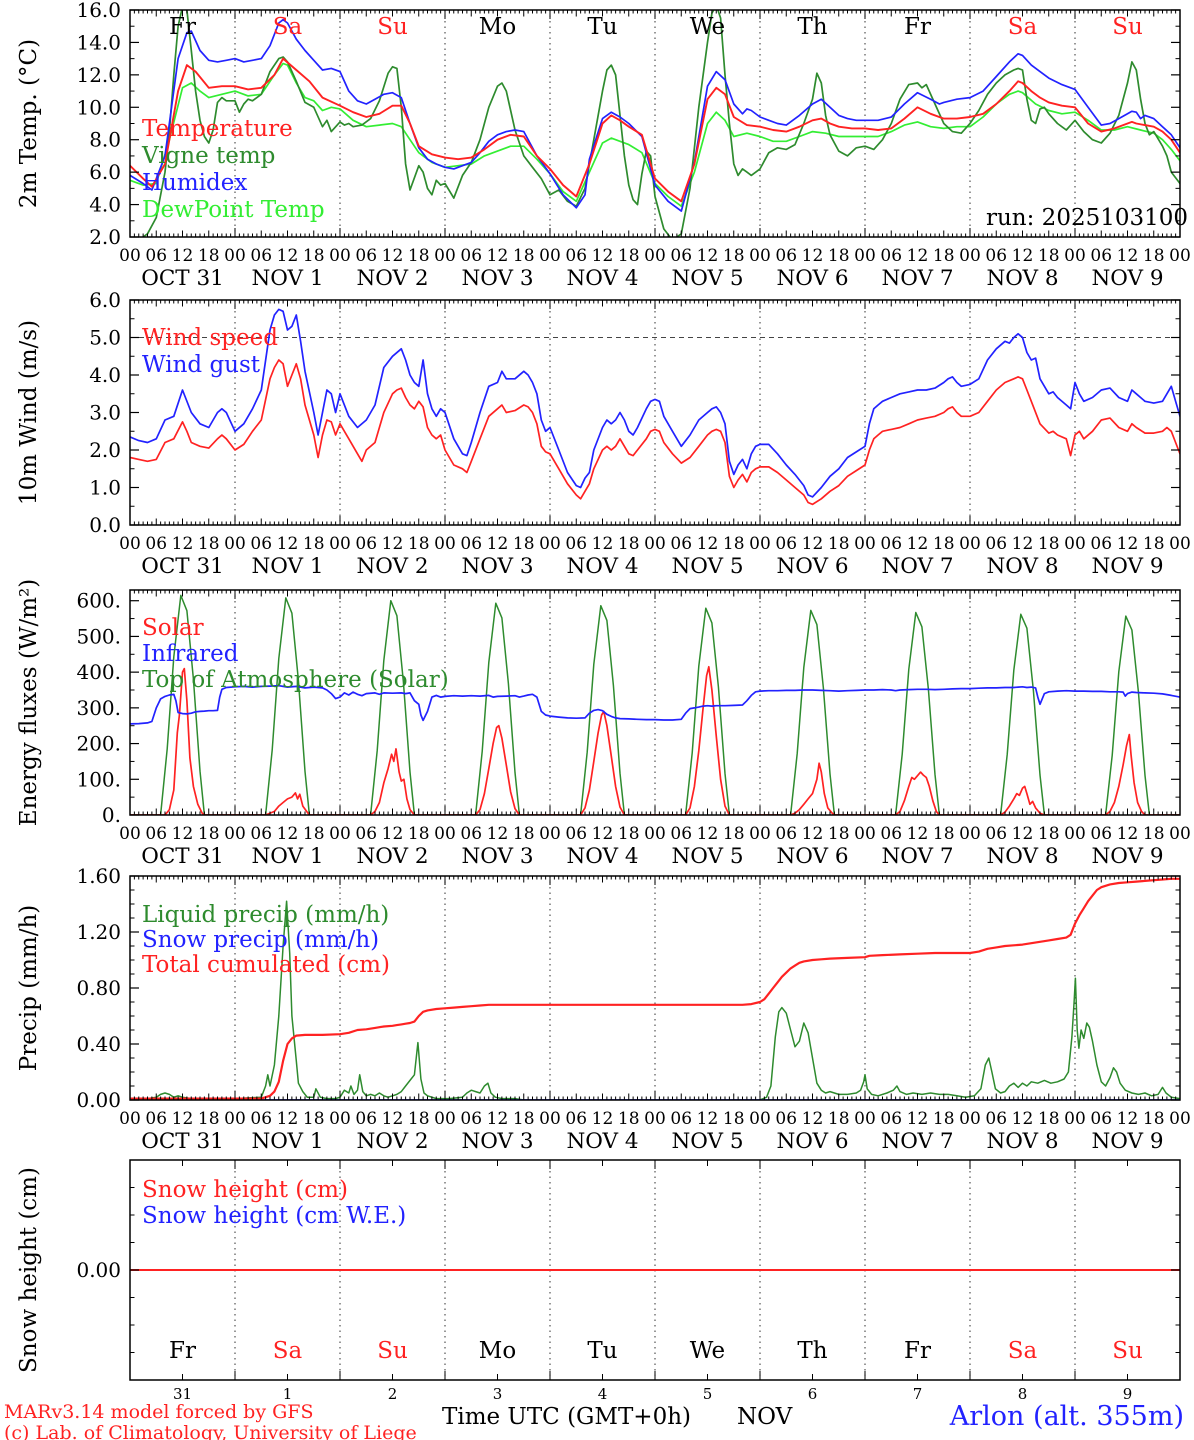 Image resolution: width=1194 pixels, height=1440 pixels. I want to click on axis-label-temperature: 2m Temp. (°C), so click(29, 123).